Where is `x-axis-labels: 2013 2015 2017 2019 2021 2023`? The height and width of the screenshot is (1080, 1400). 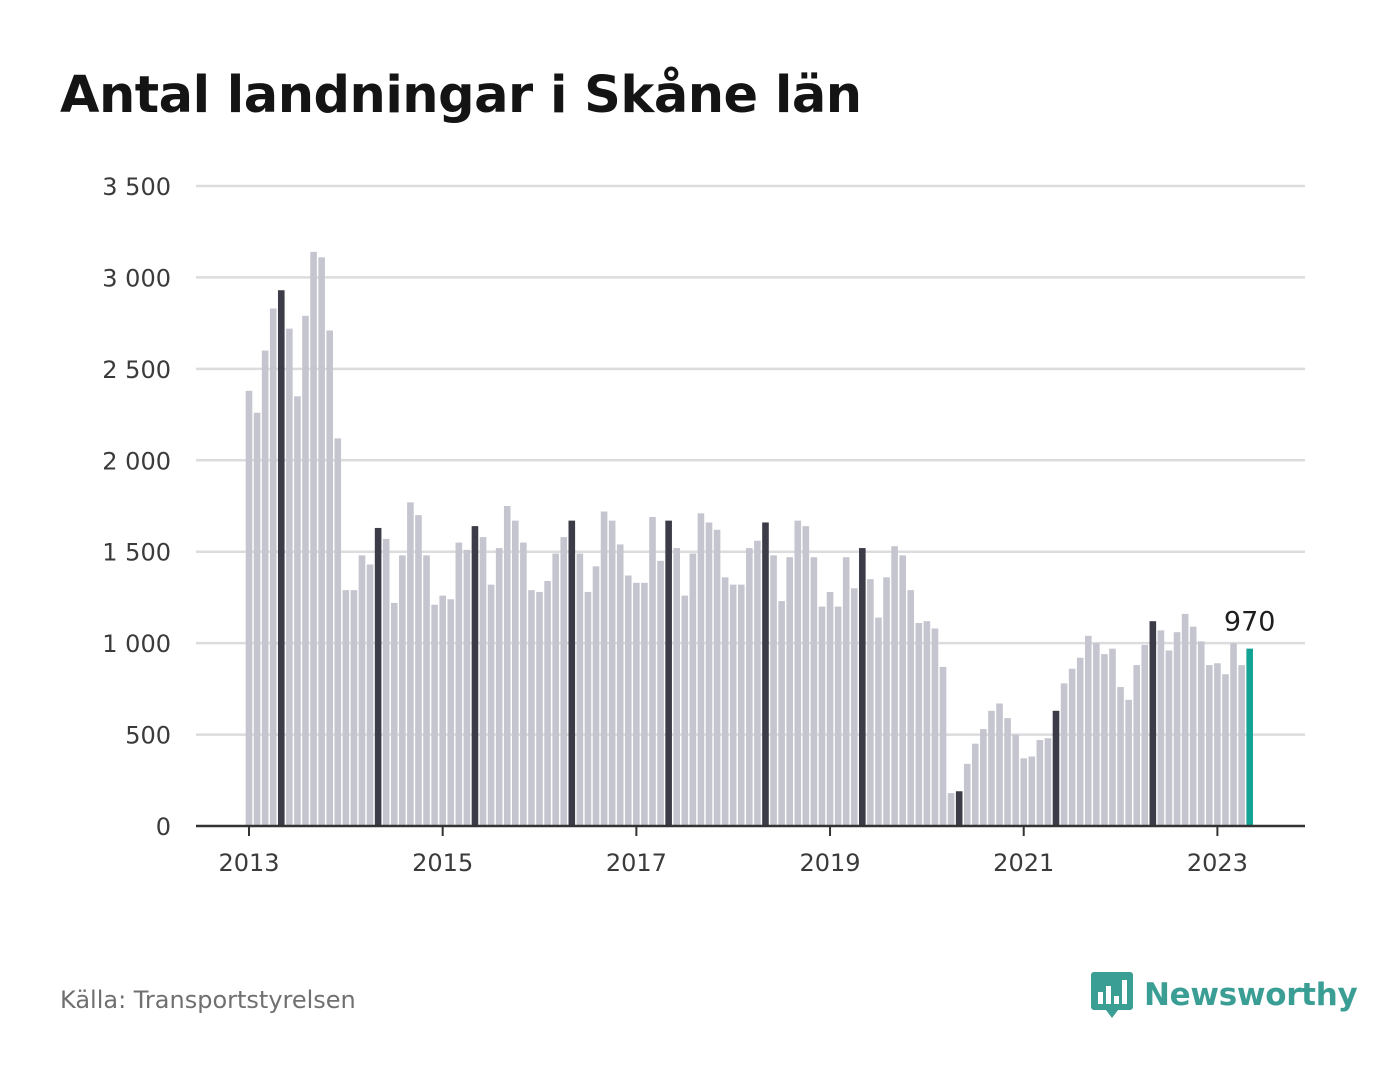
x-axis-labels: 2013 2015 2017 2019 2021 2023 is located at coordinates (732, 863).